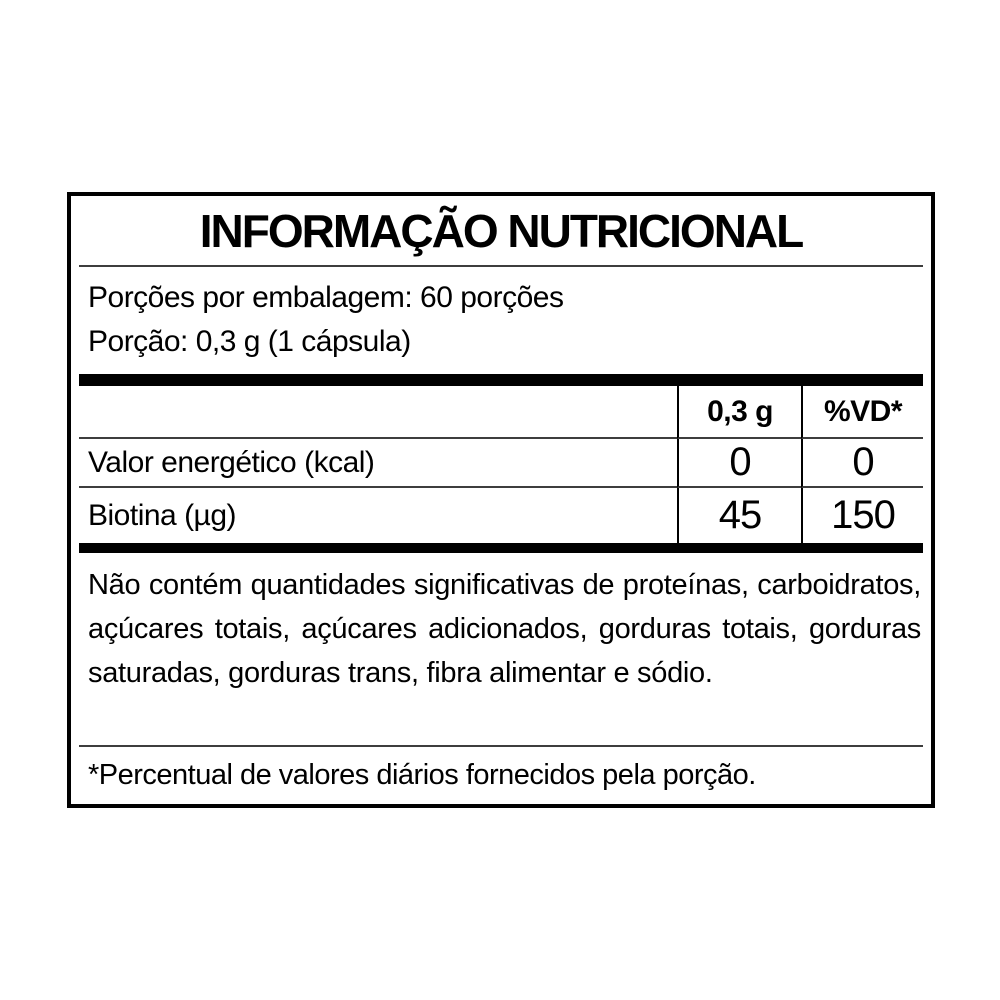 The height and width of the screenshot is (1000, 1000). What do you see at coordinates (501, 548) in the screenshot?
I see `thick-bar-bottom` at bounding box center [501, 548].